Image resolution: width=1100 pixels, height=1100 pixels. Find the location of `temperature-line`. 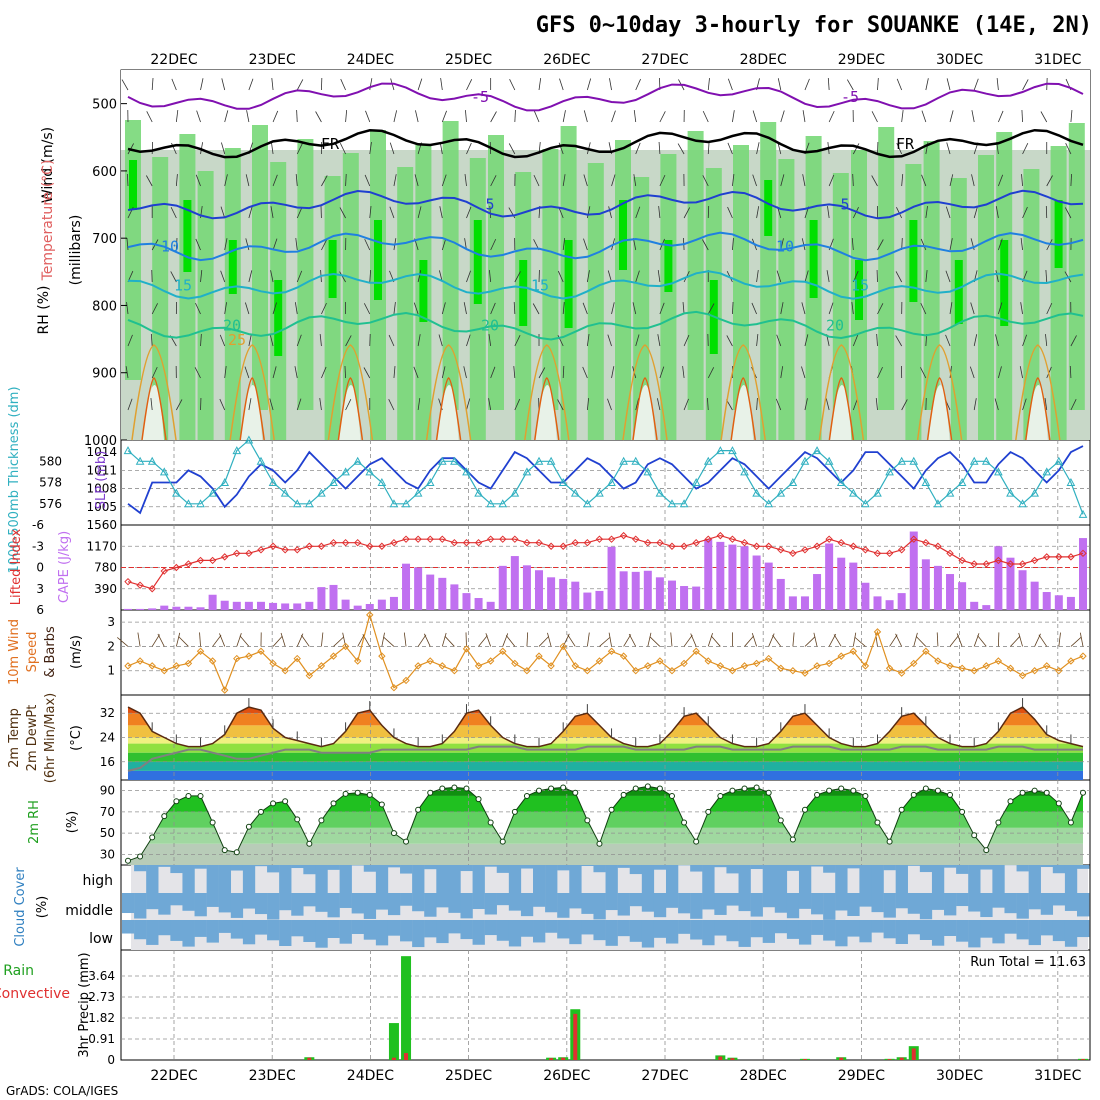

temperature-line is located at coordinates (605, 727).